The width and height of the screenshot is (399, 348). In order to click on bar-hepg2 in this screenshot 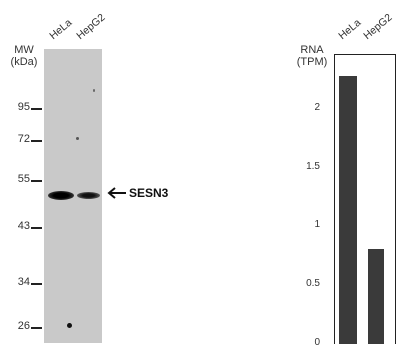, I will do `click(376, 296)`.